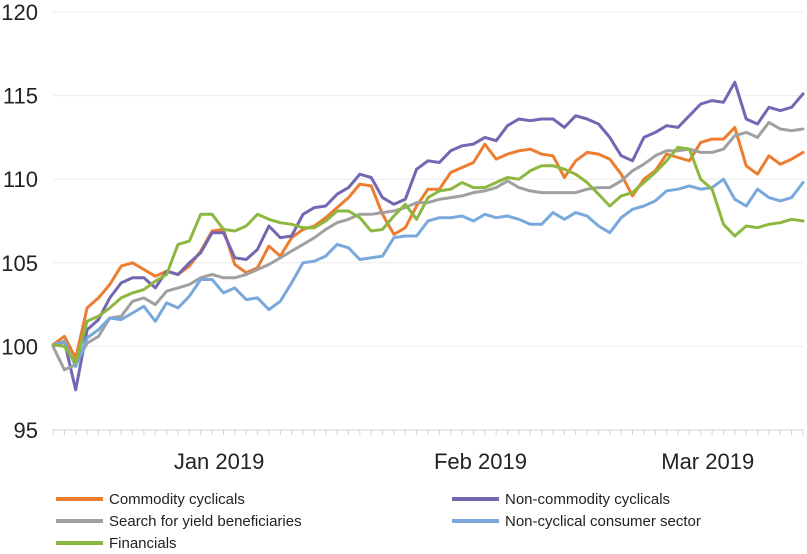 Image resolution: width=807 pixels, height=554 pixels. I want to click on legend-label: Search for yield beneficiaries, so click(205, 521).